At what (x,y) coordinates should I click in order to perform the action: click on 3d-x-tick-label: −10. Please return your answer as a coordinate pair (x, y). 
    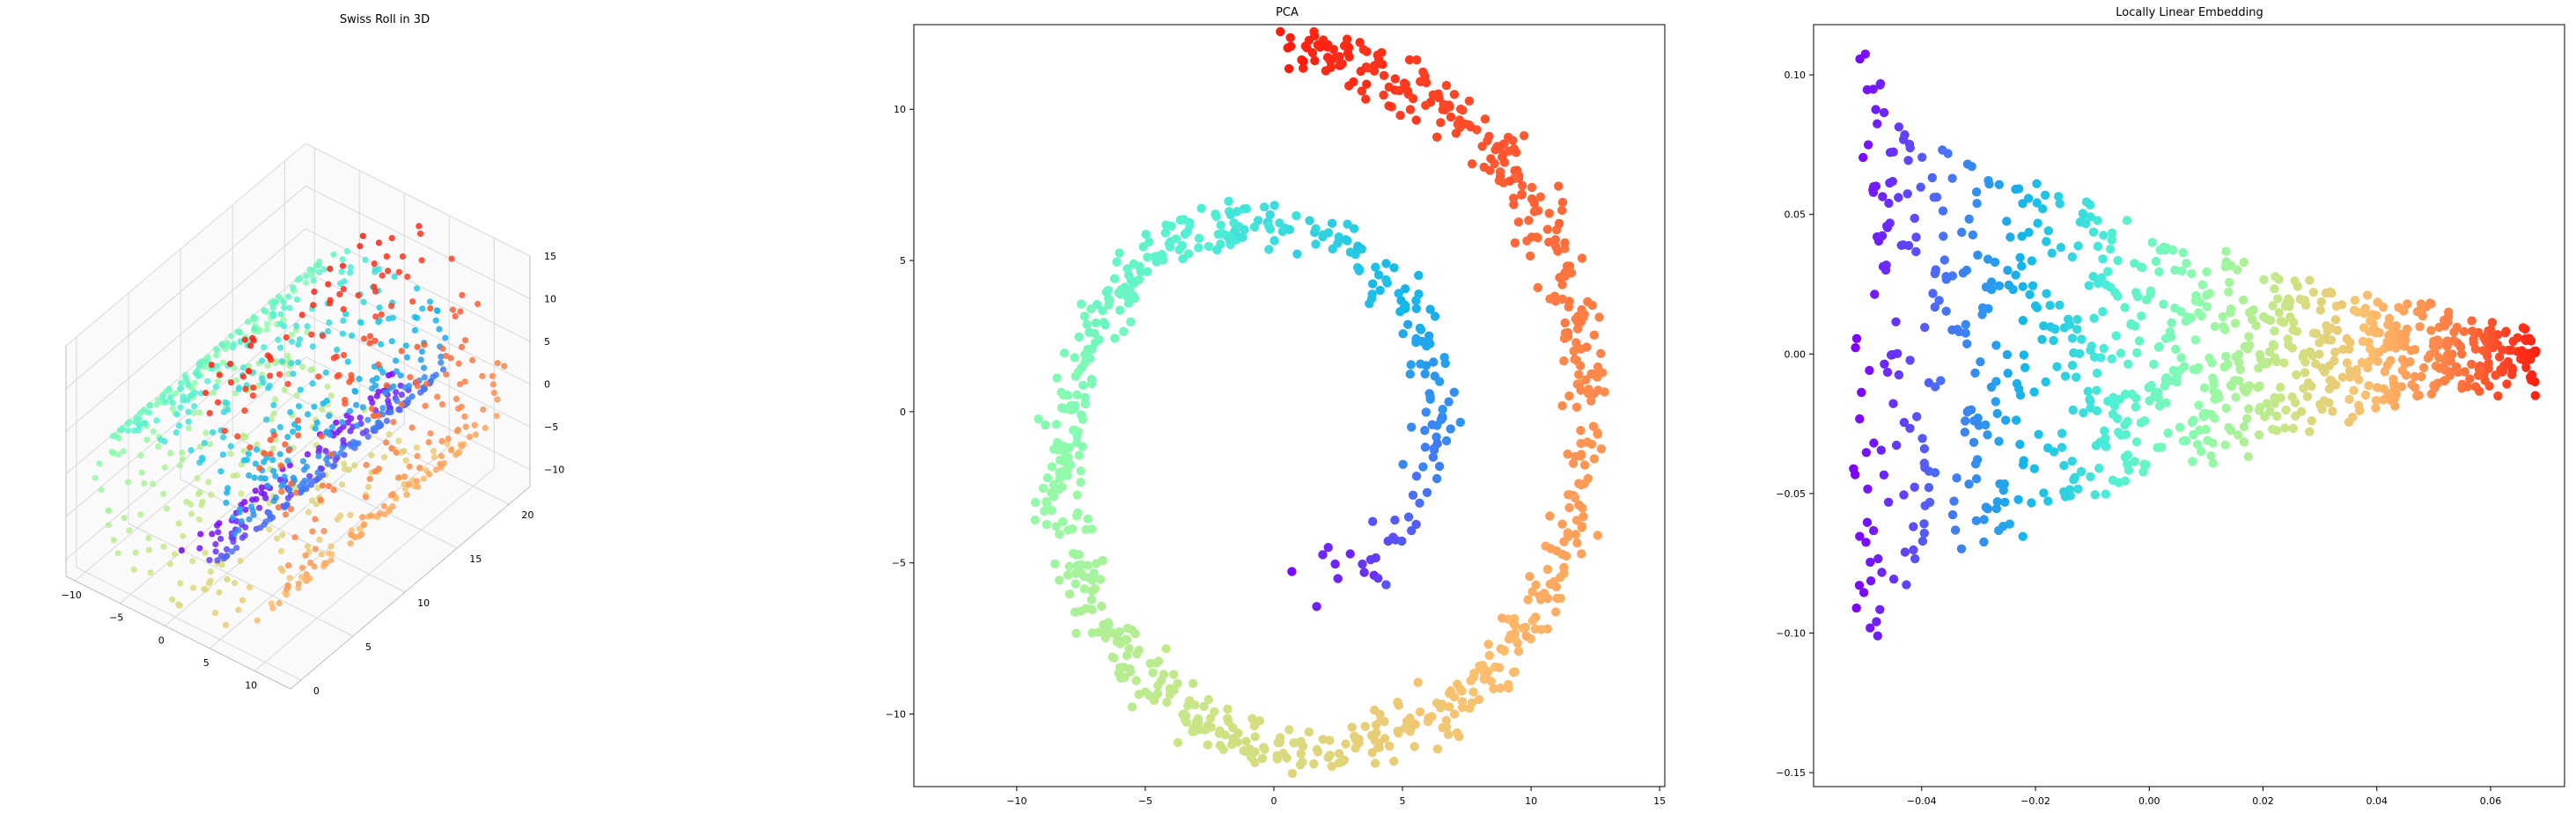
    Looking at the image, I should click on (72, 595).